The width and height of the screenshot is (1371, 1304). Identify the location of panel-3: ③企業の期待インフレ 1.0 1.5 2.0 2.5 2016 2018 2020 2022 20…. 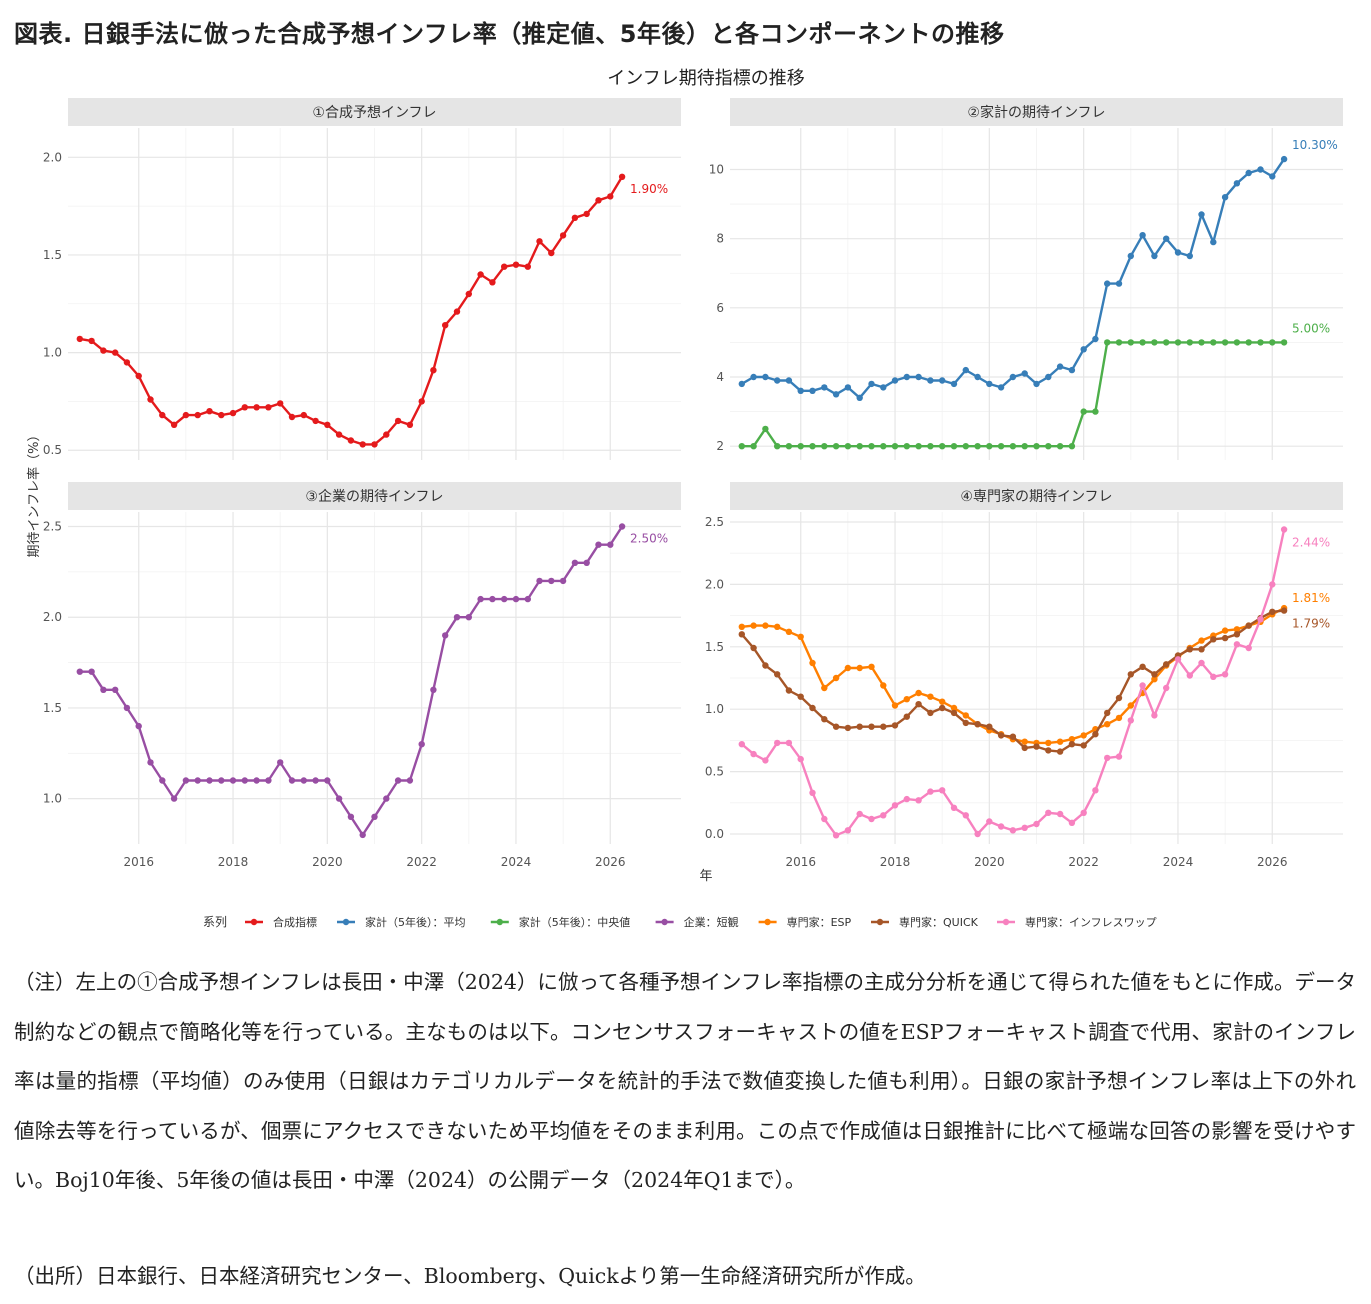
(362, 675).